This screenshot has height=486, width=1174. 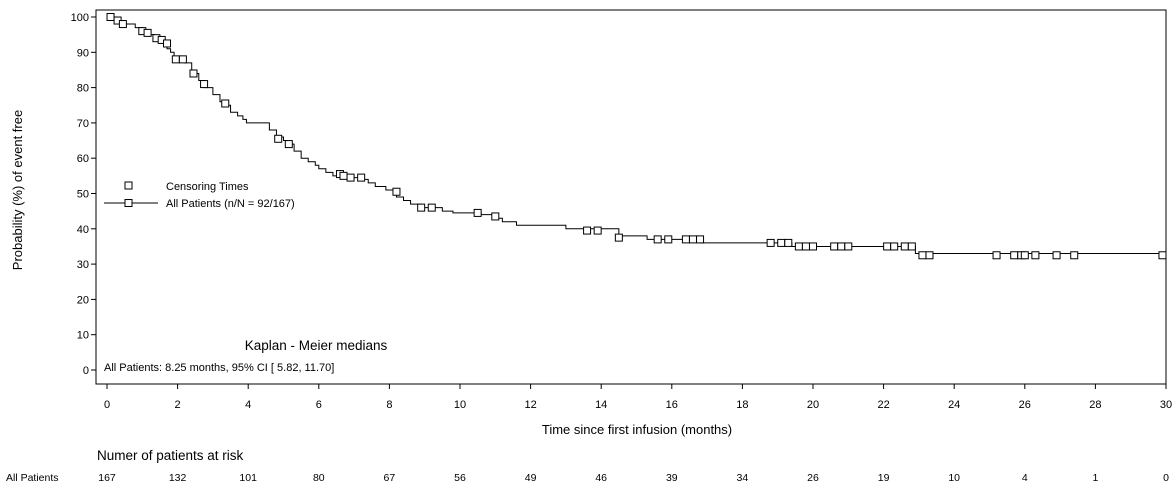 What do you see at coordinates (128, 185) in the screenshot?
I see `legend-censor-marker` at bounding box center [128, 185].